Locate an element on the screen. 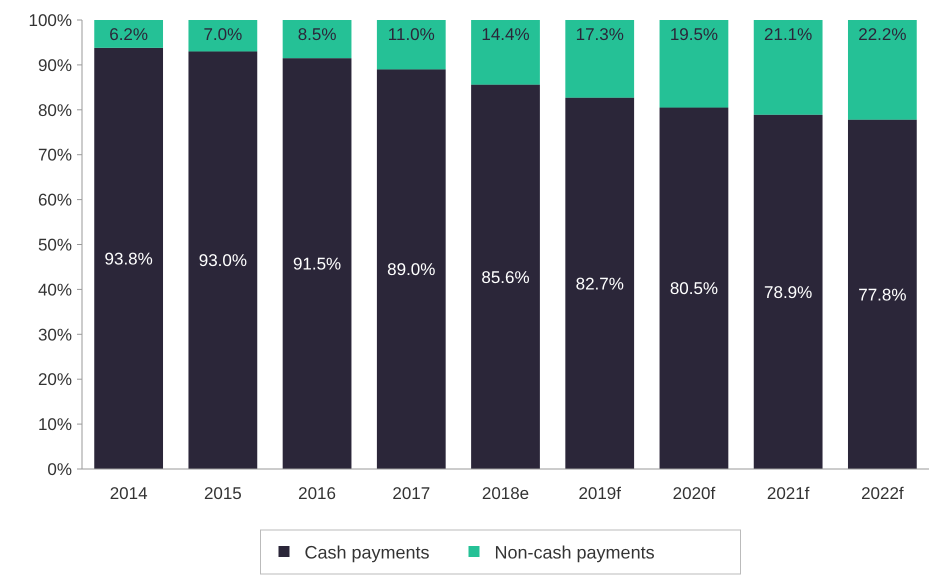  y-tick-label: 40% is located at coordinates (55, 290).